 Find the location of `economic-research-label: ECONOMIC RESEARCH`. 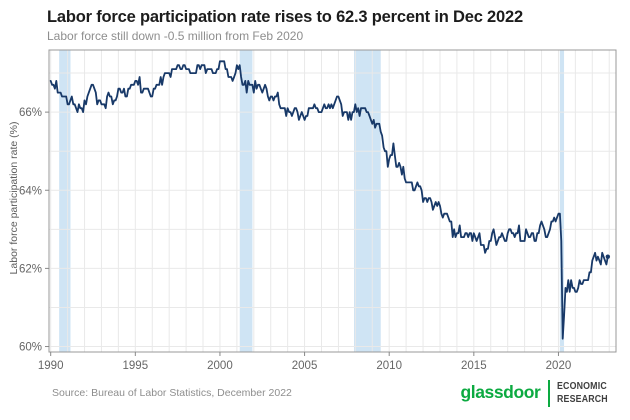

economic-research-label: ECONOMIC RESEARCH is located at coordinates (587, 393).